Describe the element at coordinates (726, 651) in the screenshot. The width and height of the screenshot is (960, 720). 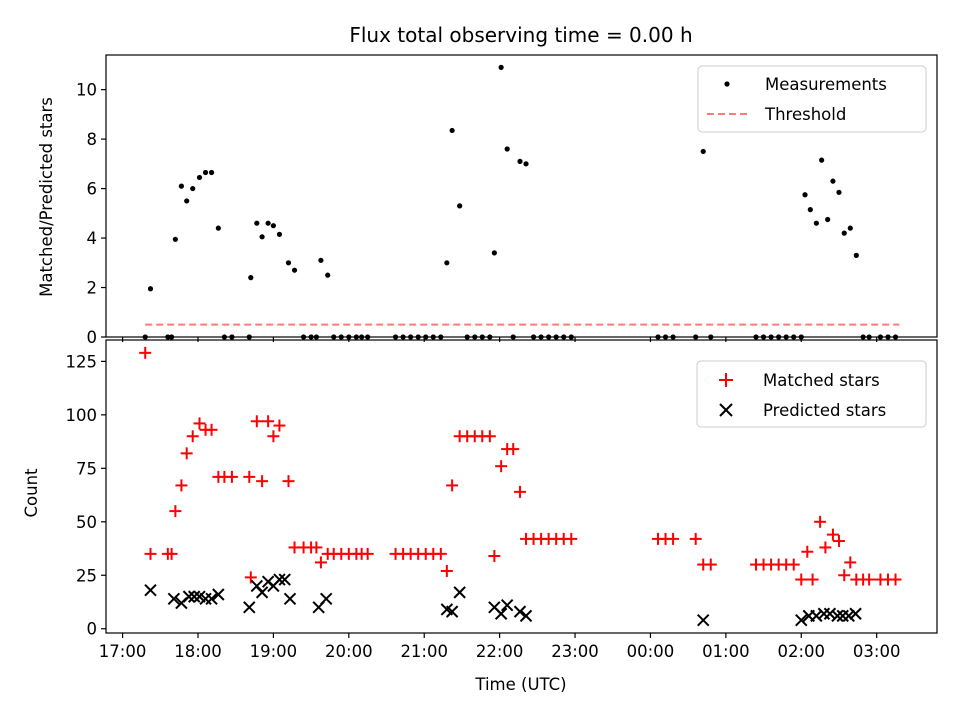
I see `bottom-x-tick-label: 01:00` at that location.